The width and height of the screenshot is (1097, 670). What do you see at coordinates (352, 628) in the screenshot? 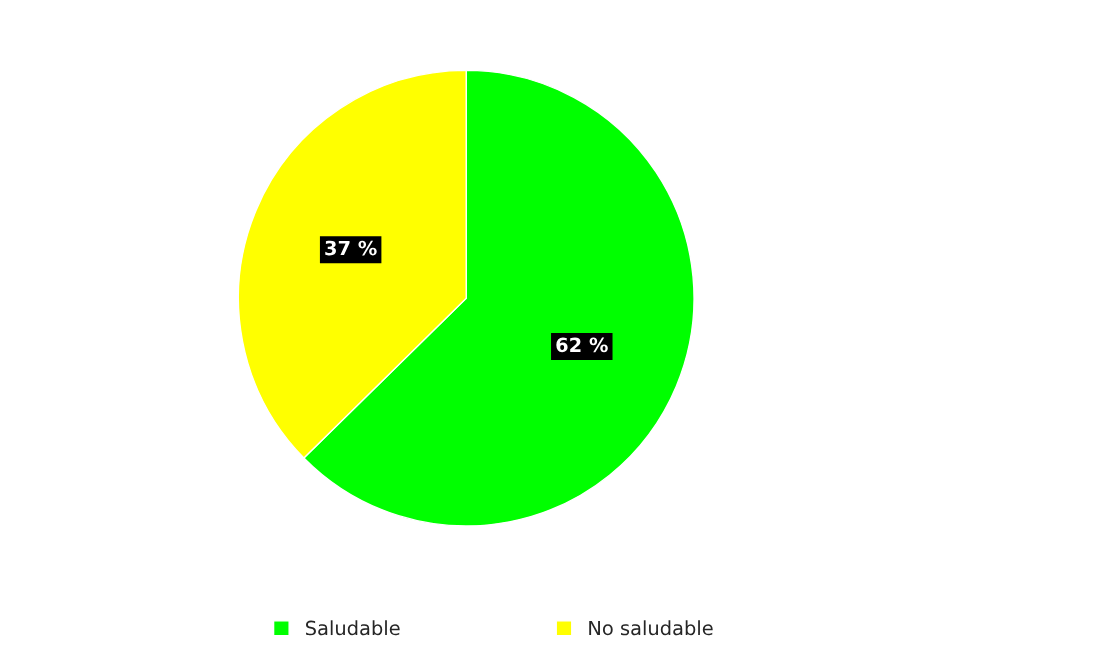
I see `legend-label: Saludable` at bounding box center [352, 628].